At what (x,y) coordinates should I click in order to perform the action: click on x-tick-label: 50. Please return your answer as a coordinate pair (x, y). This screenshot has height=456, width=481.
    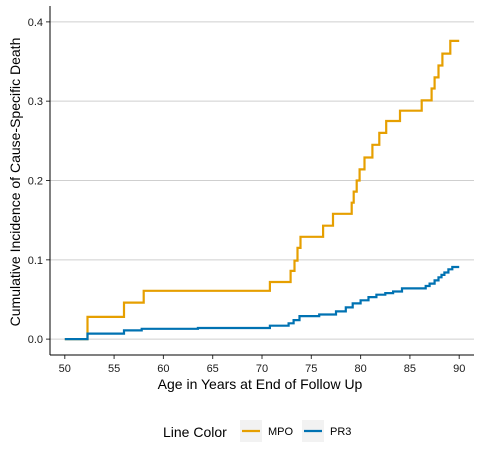
    Looking at the image, I should click on (65, 369).